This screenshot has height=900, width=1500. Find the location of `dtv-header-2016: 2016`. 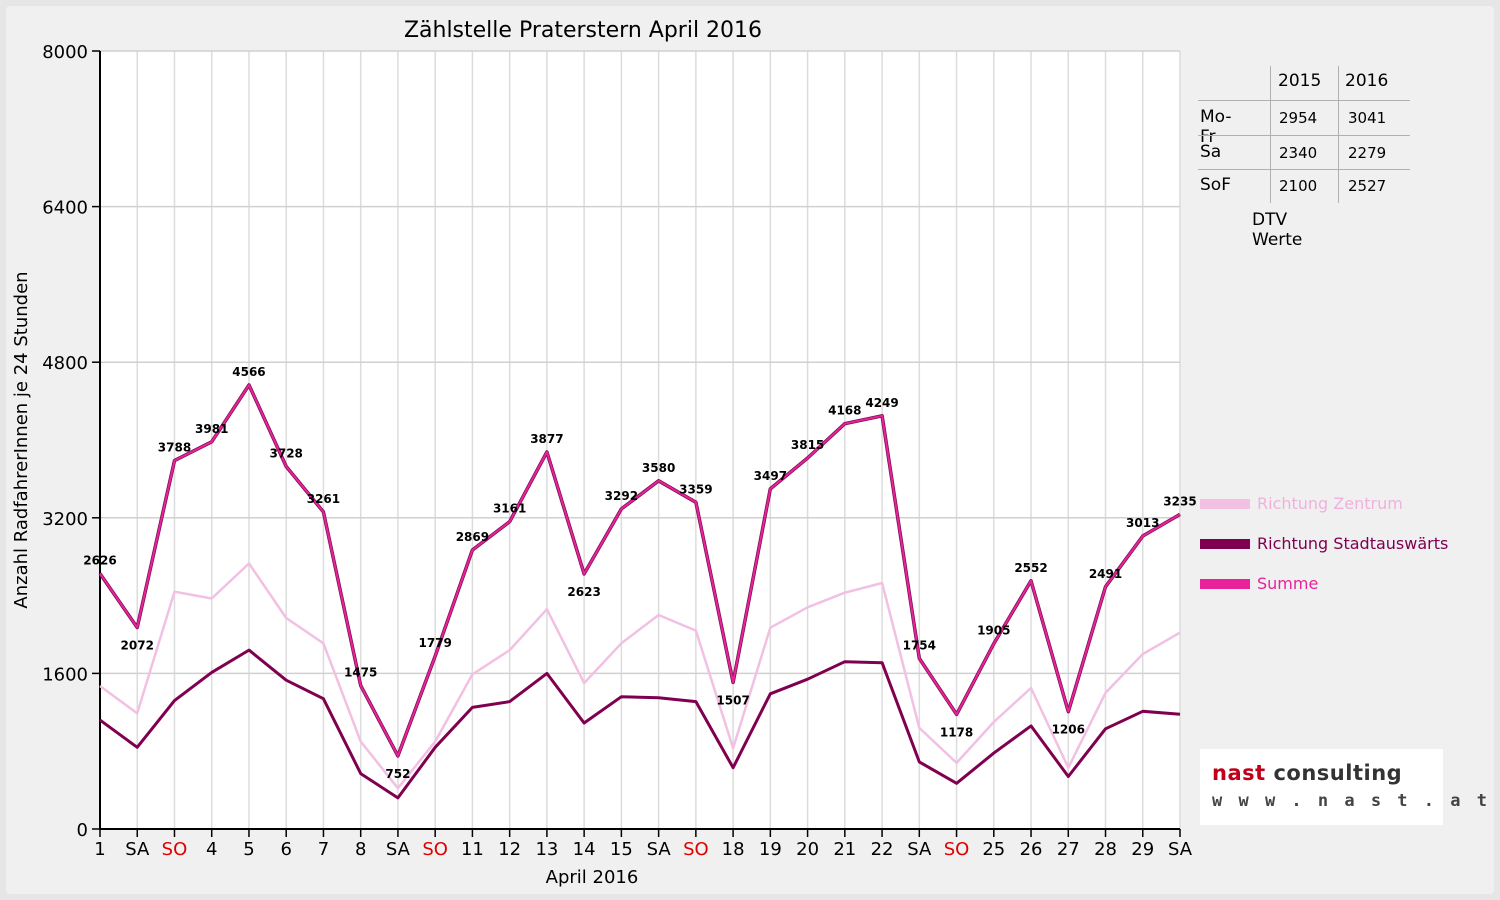

dtv-header-2016: 2016 is located at coordinates (1367, 81).